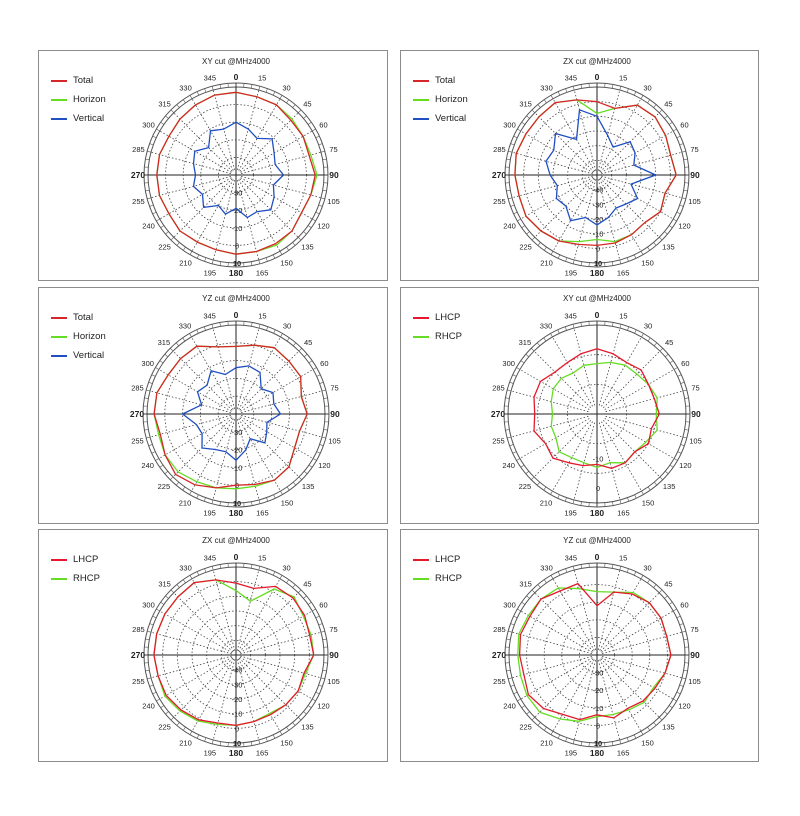  What do you see at coordinates (231, 413) in the screenshot?
I see `series-line-vertical` at bounding box center [231, 413].